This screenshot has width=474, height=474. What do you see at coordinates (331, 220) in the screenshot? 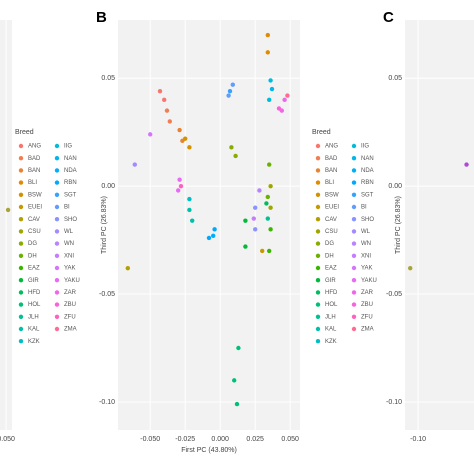
I see `legend-label: CAV` at bounding box center [331, 220].